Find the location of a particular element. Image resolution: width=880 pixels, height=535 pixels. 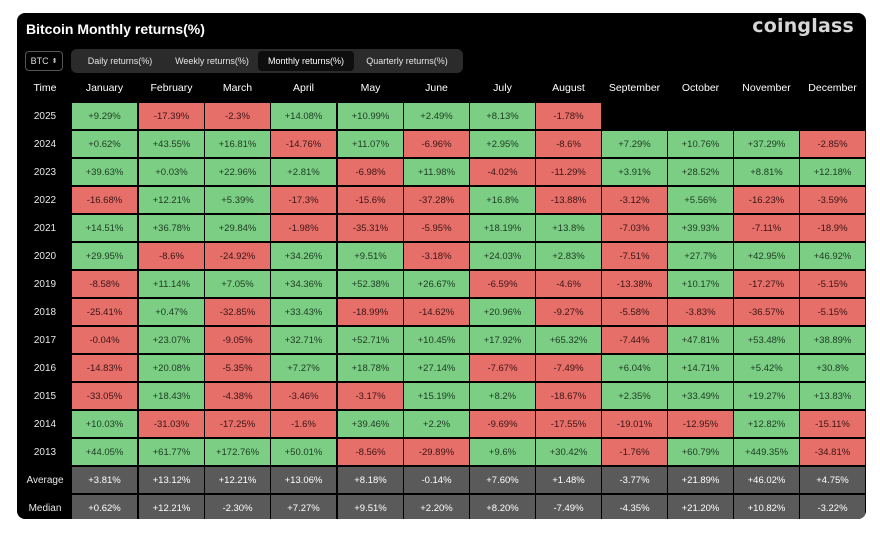

return-cell: +60.79% is located at coordinates (700, 452).